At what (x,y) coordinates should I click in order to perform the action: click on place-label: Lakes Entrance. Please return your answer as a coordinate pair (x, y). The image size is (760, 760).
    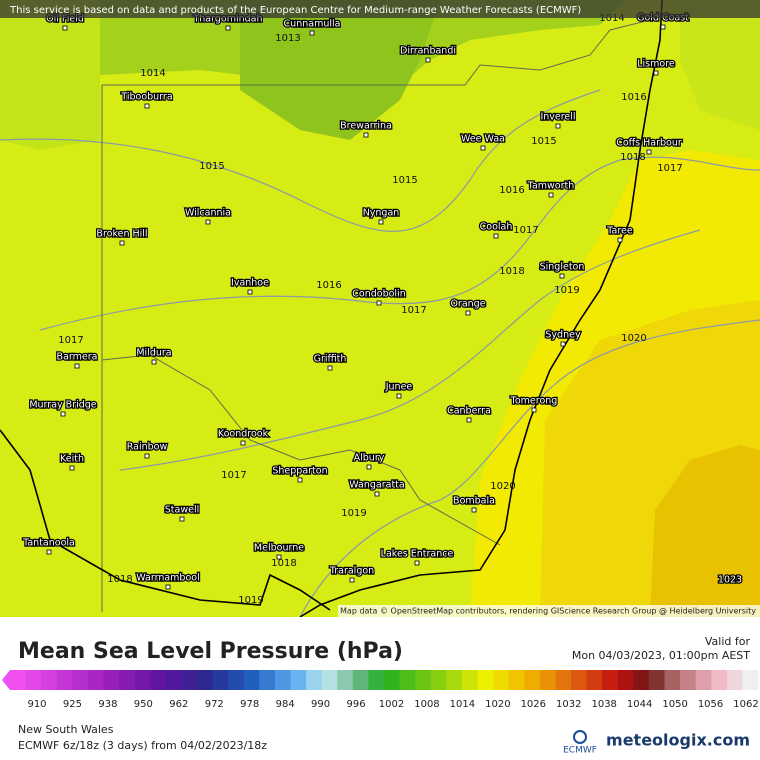
    Looking at the image, I should click on (417, 554).